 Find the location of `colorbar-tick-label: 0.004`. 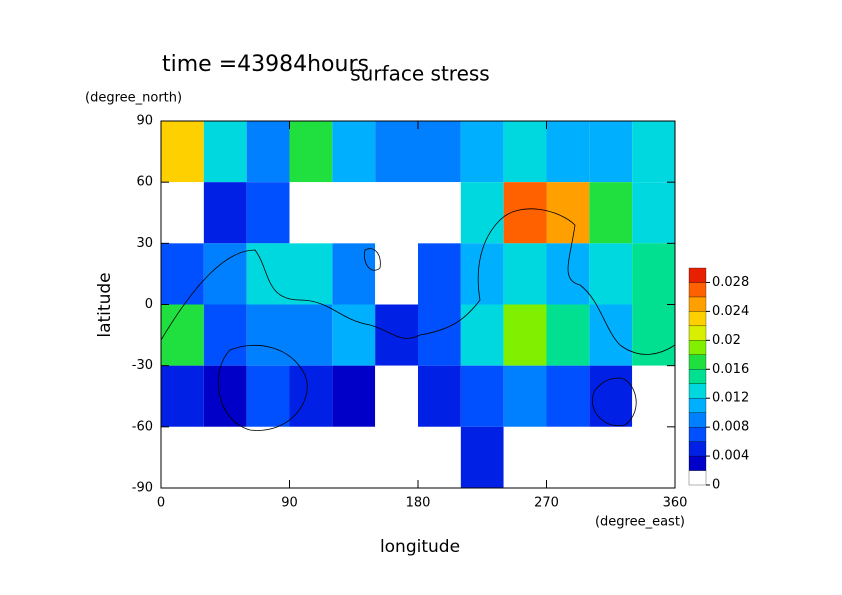

colorbar-tick-label: 0.004 is located at coordinates (730, 456).